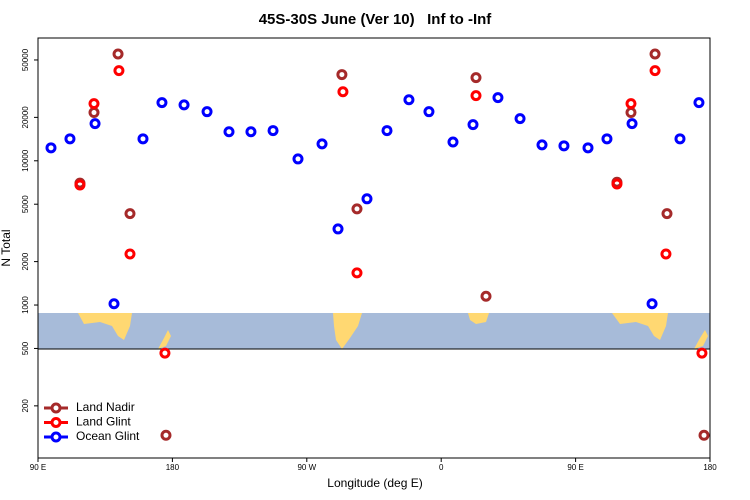  Describe the element at coordinates (25, 305) in the screenshot. I see `y-tick-label: 1000` at that location.